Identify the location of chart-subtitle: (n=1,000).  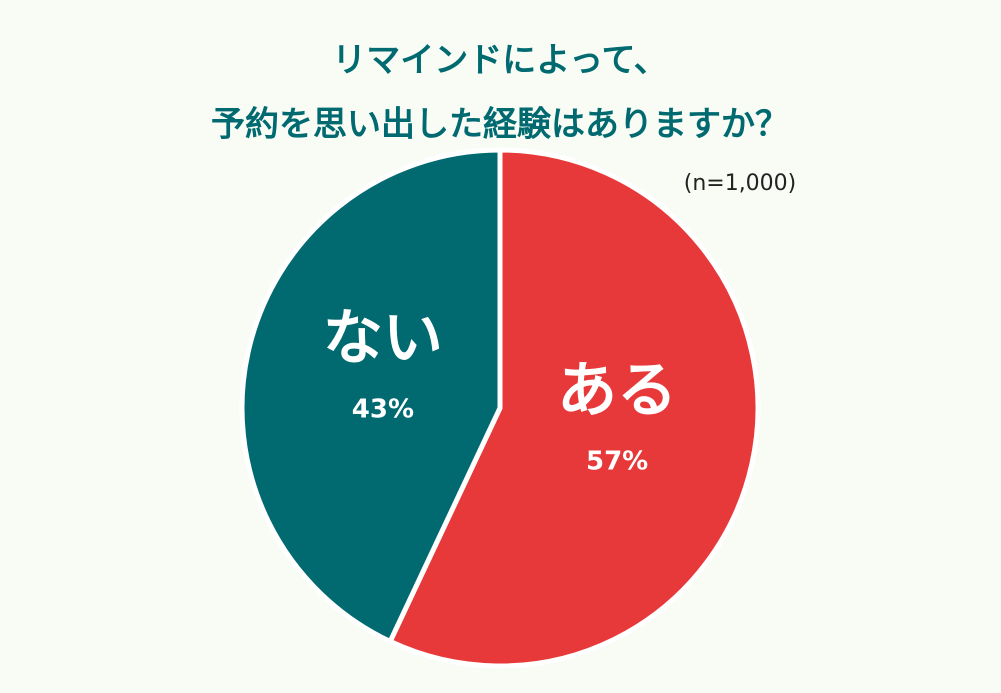
(740, 183).